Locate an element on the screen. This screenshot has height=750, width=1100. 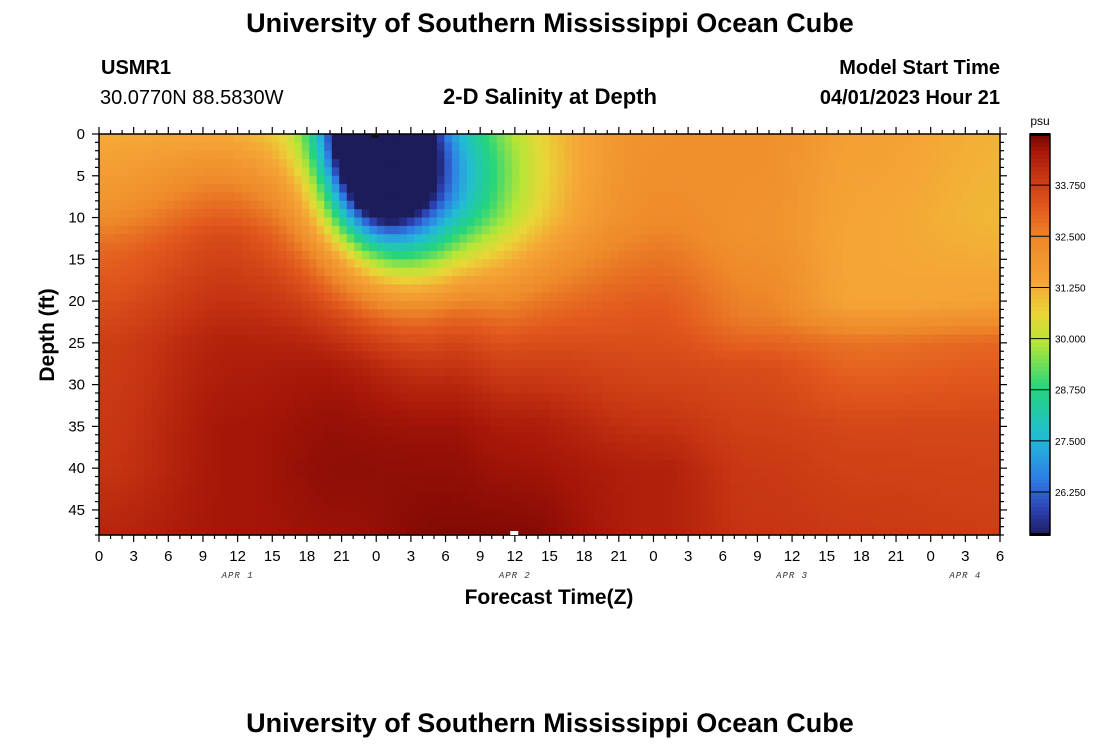
chart-subtitle: 2-D Salinity at Depth is located at coordinates (550, 96).